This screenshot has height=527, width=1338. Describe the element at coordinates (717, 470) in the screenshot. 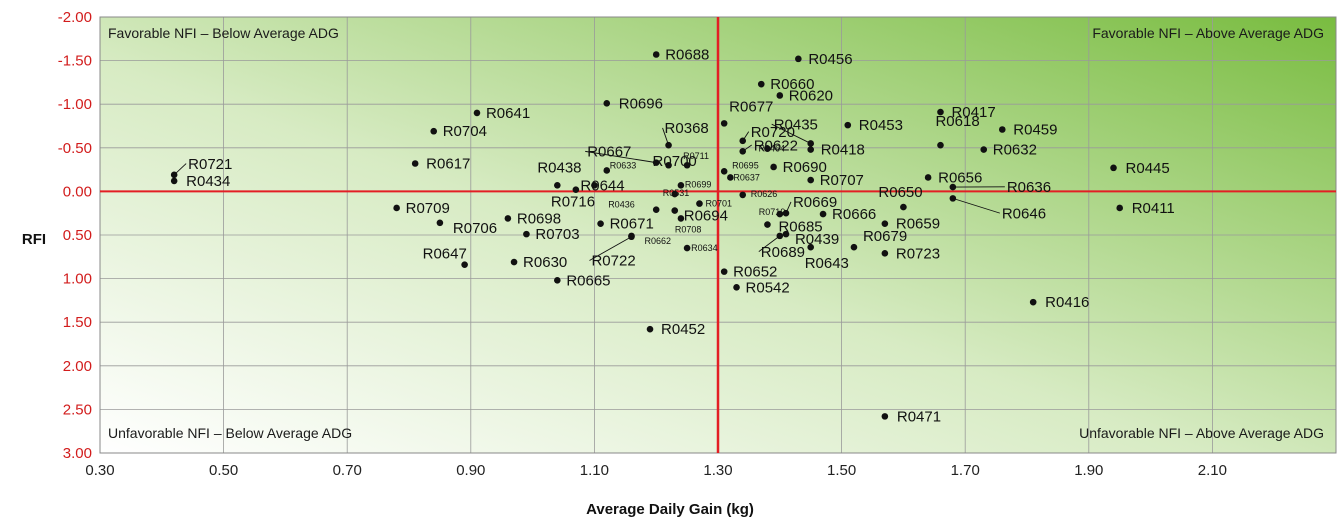

I see `x-tick-label: 1.30` at that location.